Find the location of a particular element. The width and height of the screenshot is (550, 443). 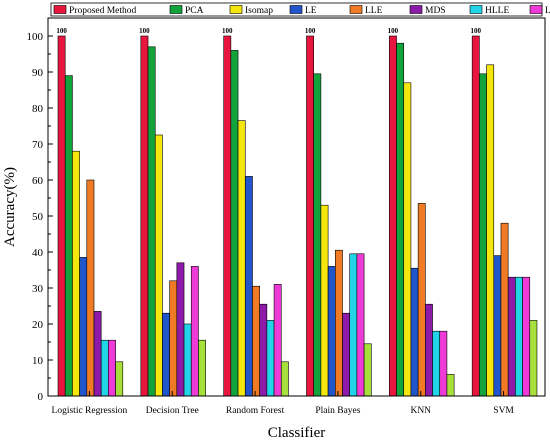

y-axis-title: Accuracy(%) is located at coordinates (10, 207).